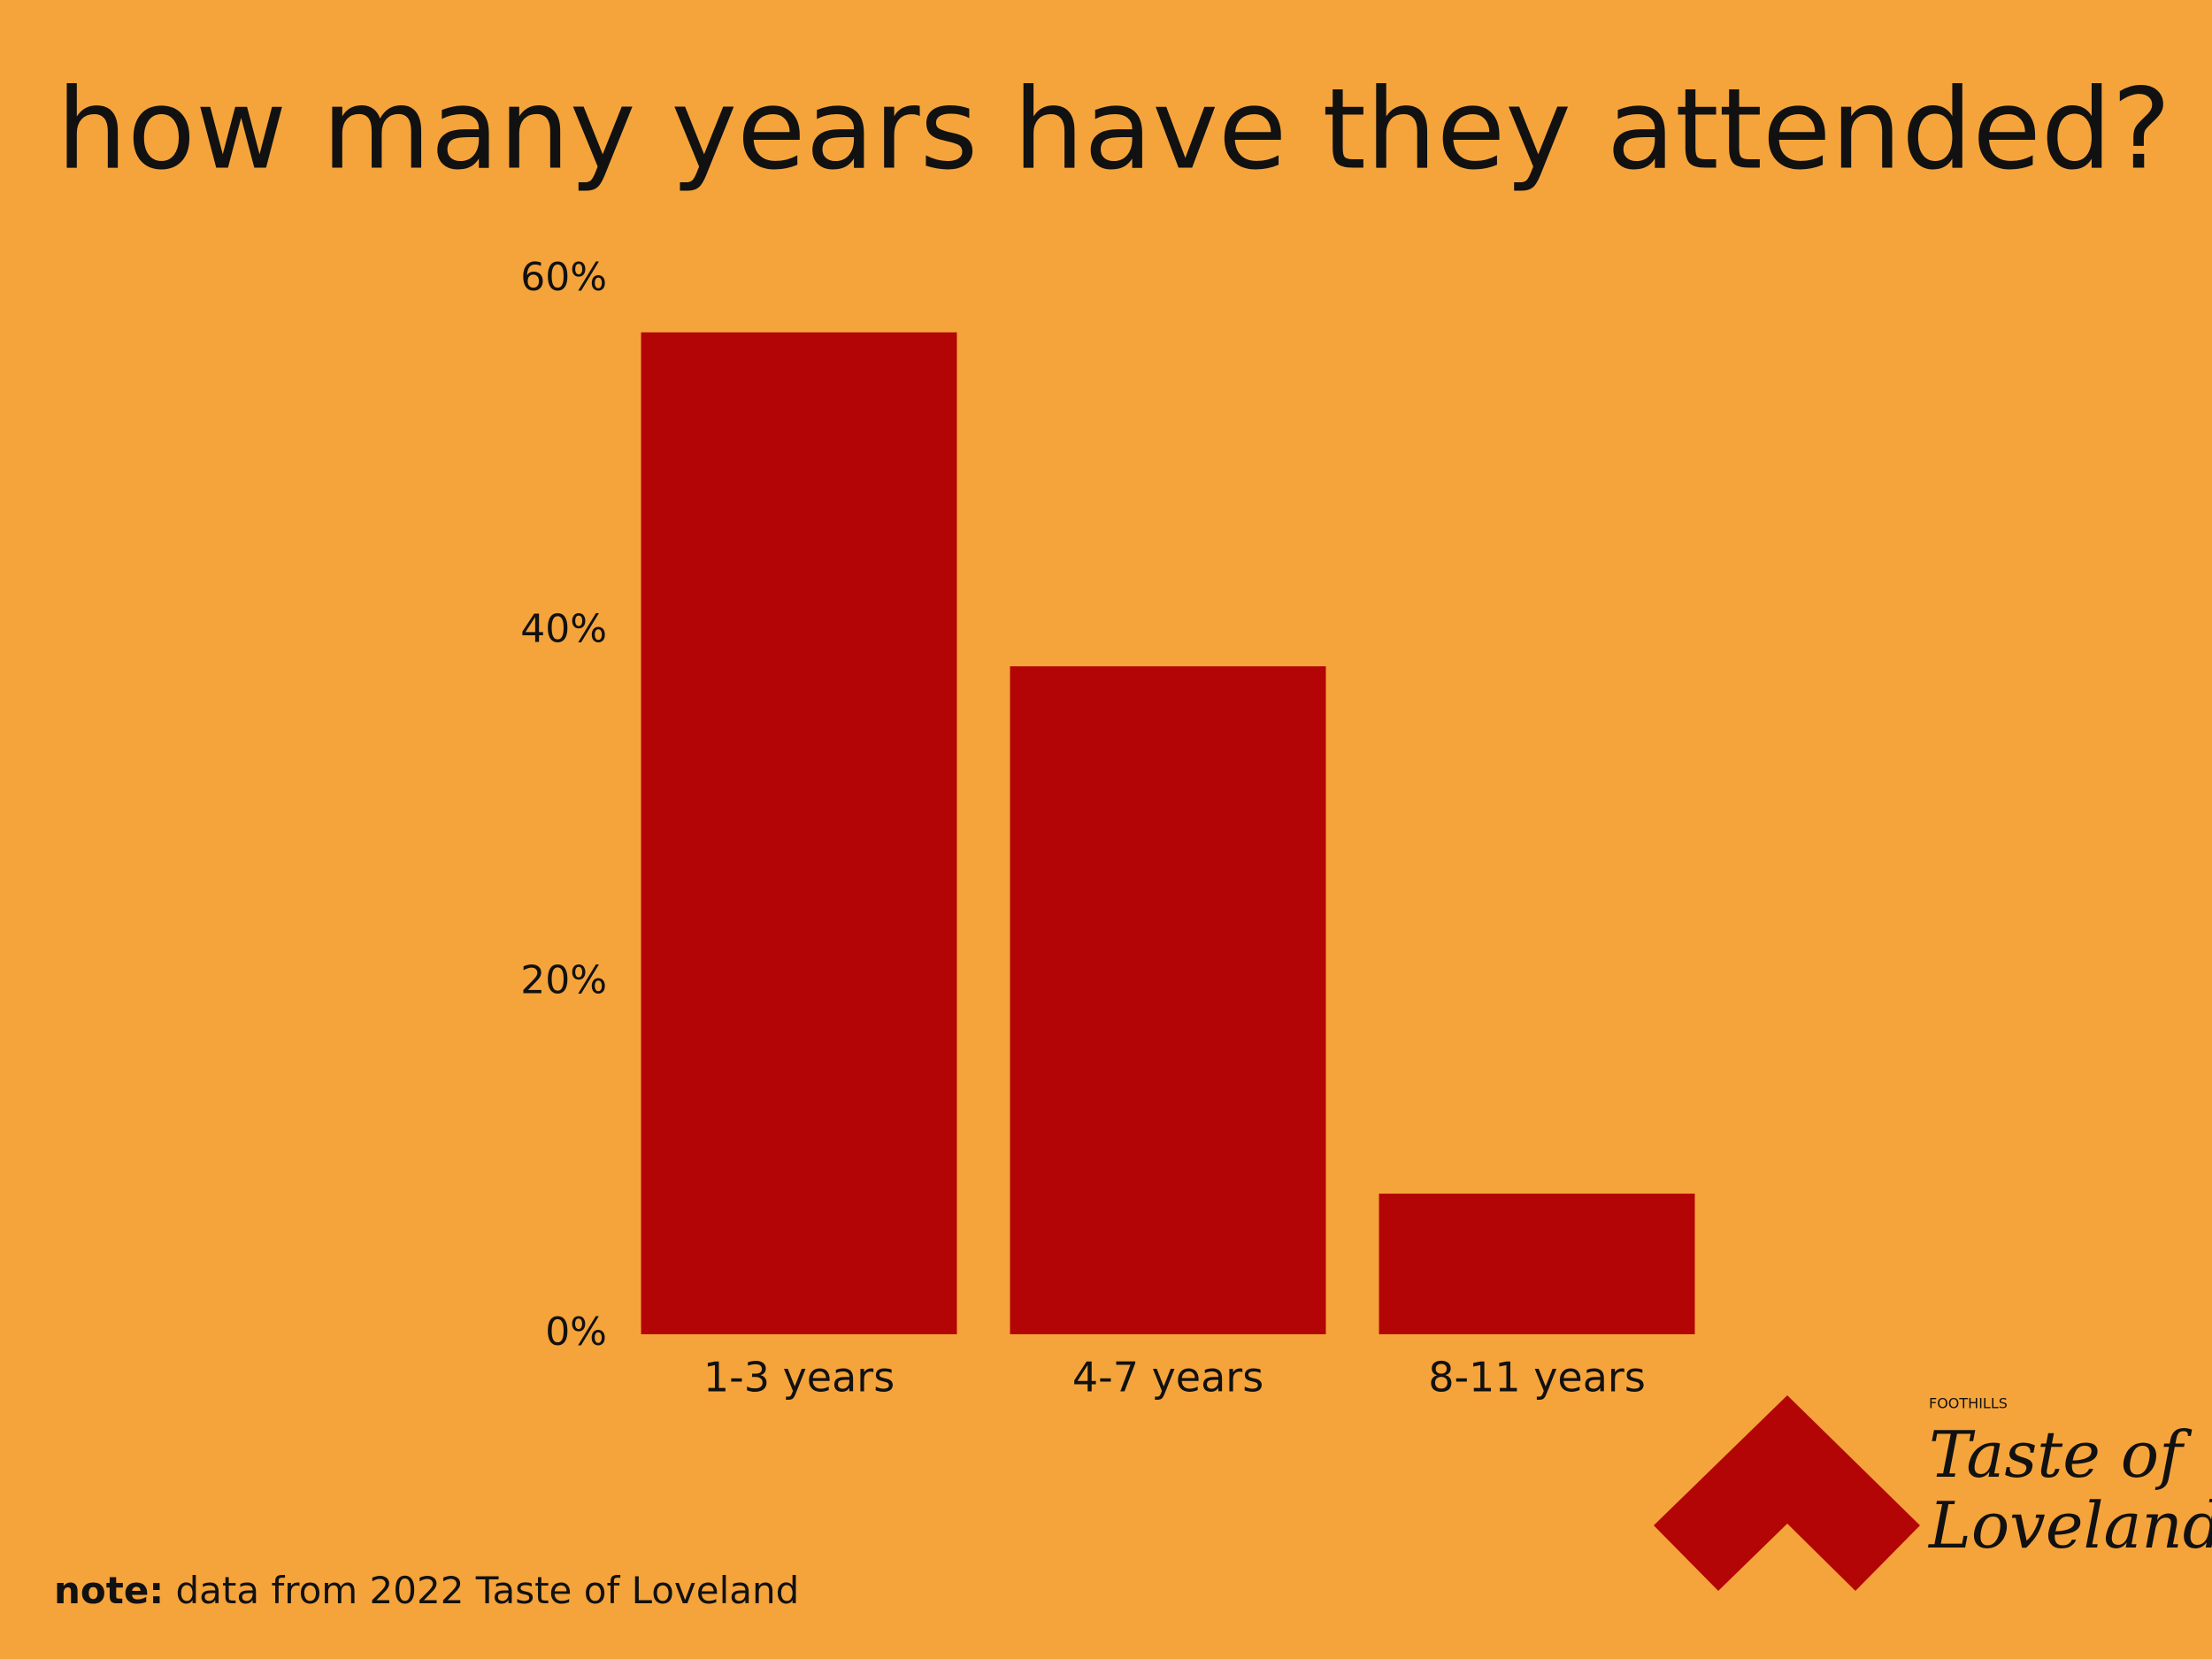 This screenshot has height=1659, width=2212. Describe the element at coordinates (487, 1591) in the screenshot. I see `note-text: data from 2022 Taste of Loveland` at that location.